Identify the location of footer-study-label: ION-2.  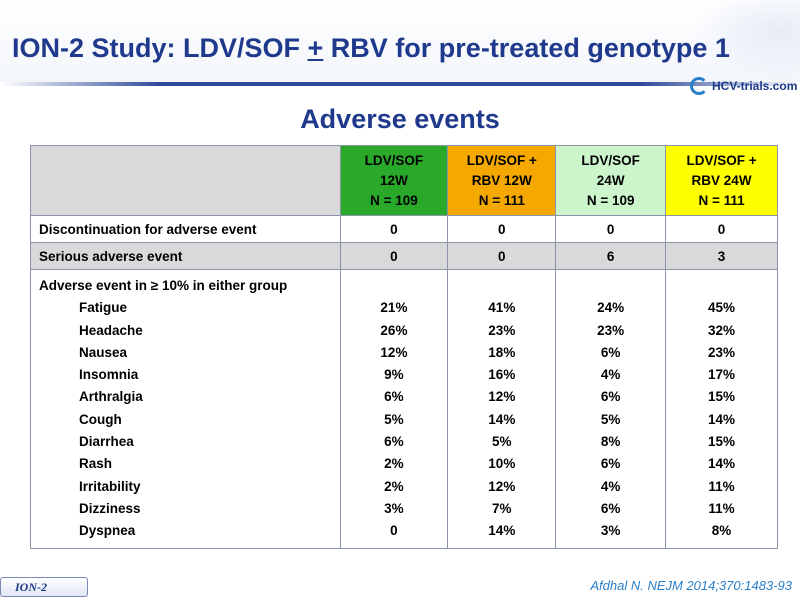
(44, 587).